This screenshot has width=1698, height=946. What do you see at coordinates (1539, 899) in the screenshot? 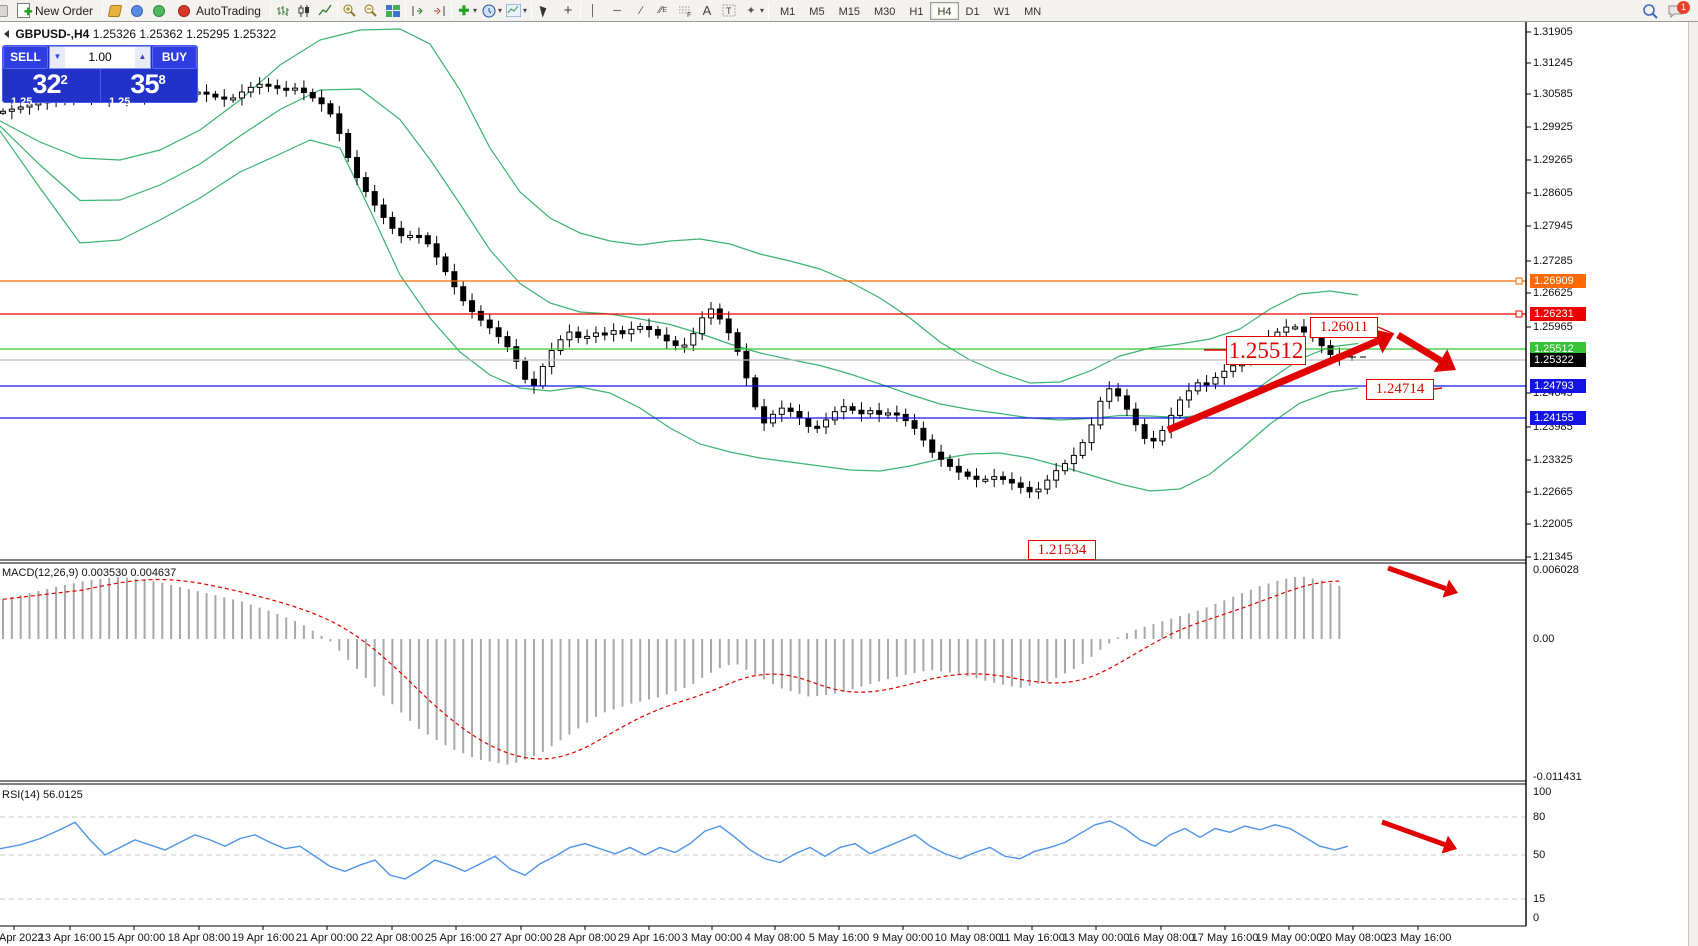
I see `rsi-scale-tick: 15` at bounding box center [1539, 899].